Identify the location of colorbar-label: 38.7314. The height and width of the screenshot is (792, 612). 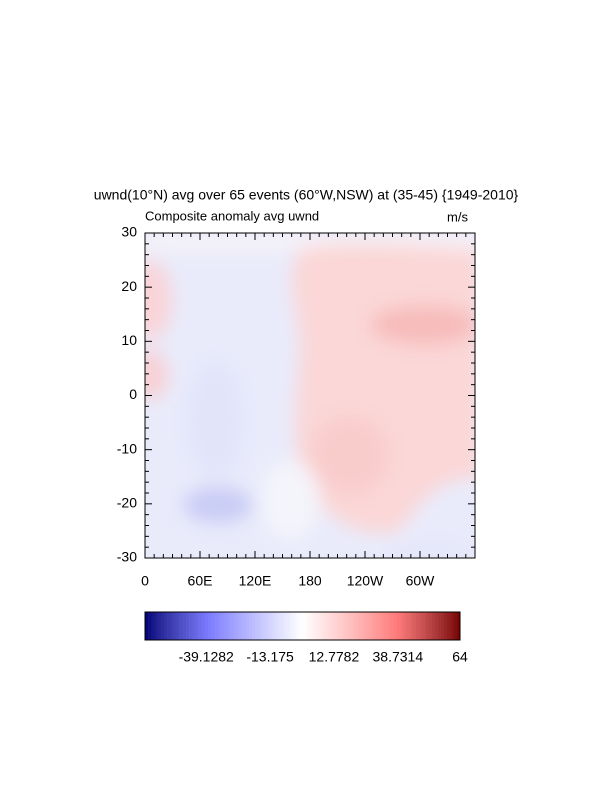
(398, 657).